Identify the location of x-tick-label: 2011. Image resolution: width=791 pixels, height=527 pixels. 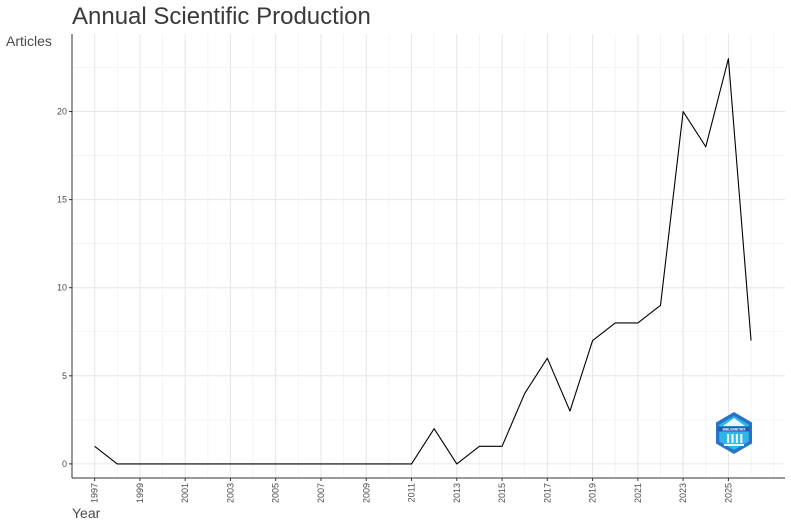
(412, 492).